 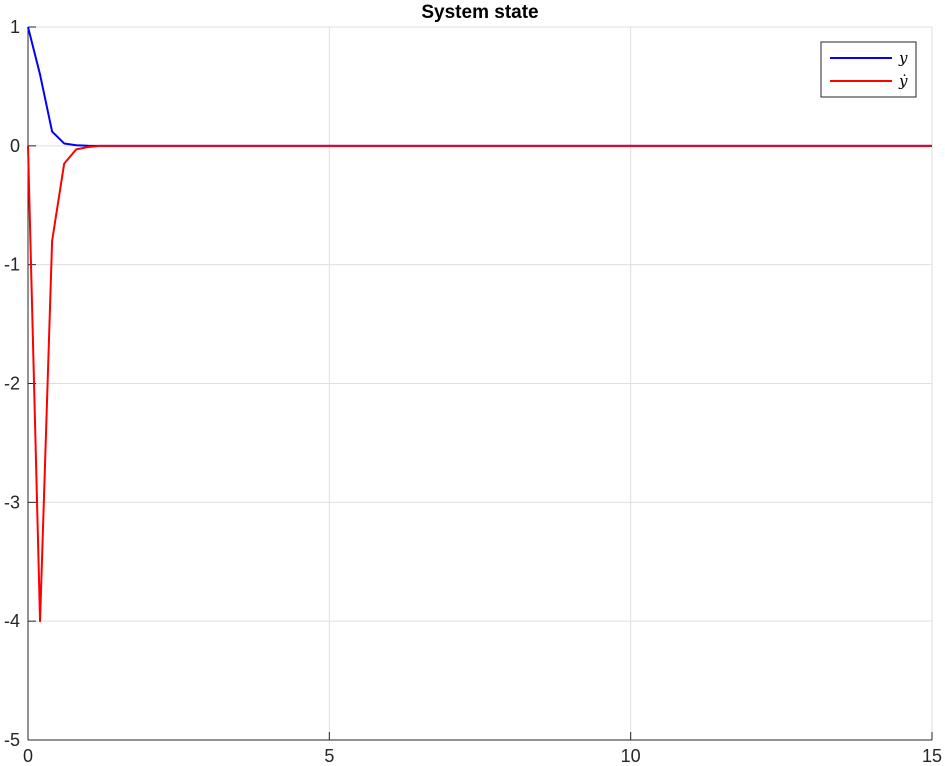 I want to click on y-tick-label: -3, so click(x=12, y=502).